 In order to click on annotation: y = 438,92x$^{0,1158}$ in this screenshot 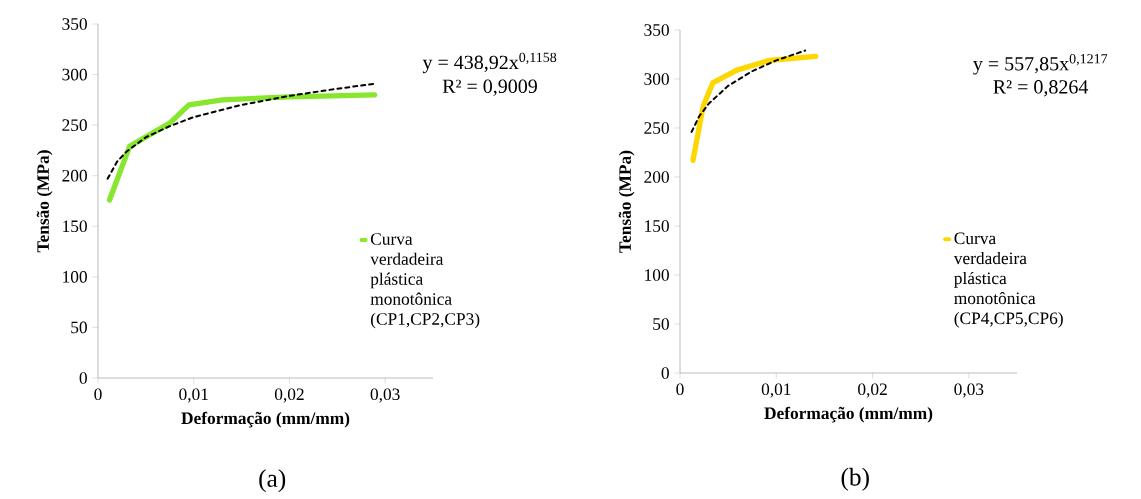, I will do `click(489, 63)`.